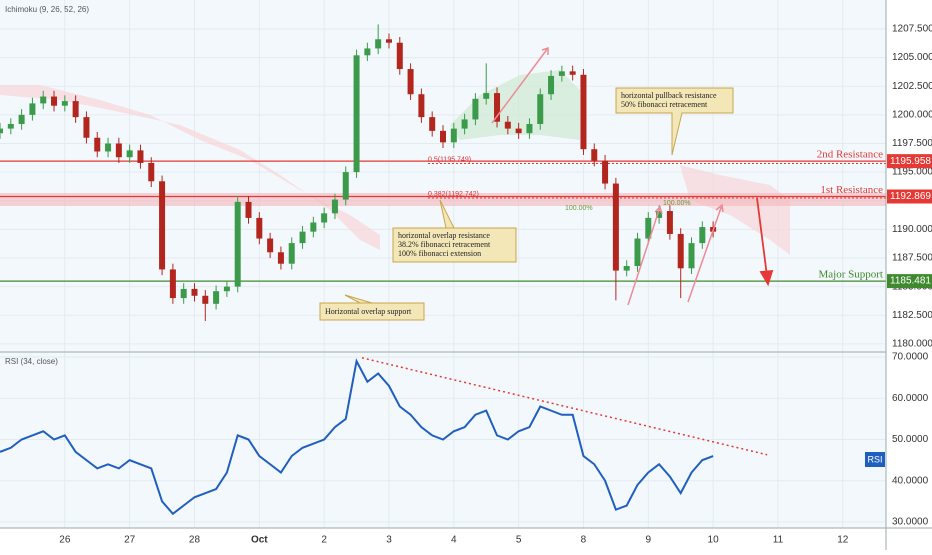 This screenshot has width=932, height=555. Describe the element at coordinates (912, 172) in the screenshot. I see `y-tick-label: 1195.000` at that location.